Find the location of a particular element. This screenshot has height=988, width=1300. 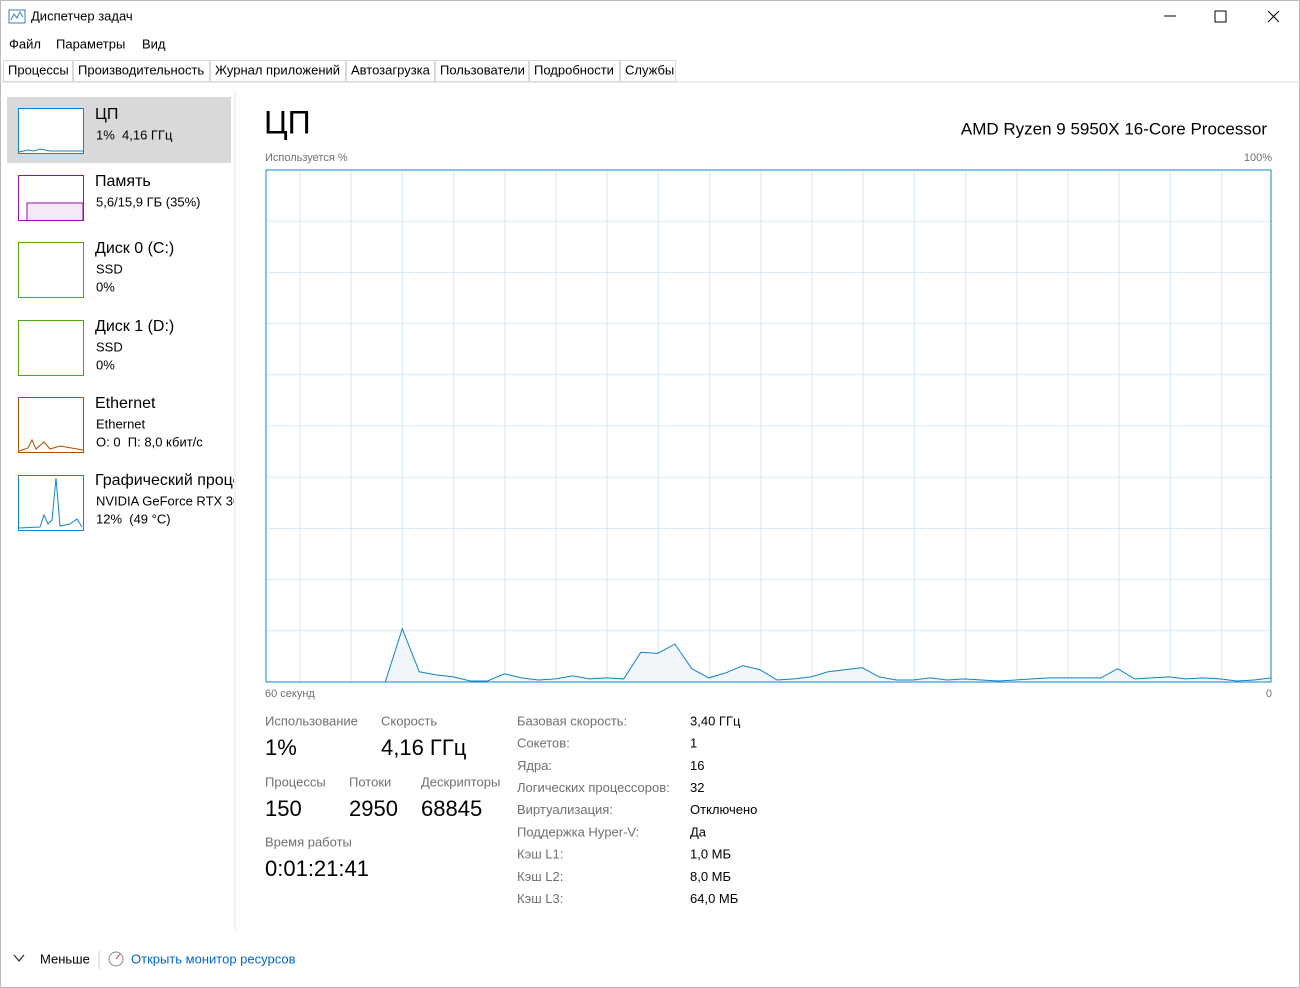

tab-label: Службы is located at coordinates (649, 69).